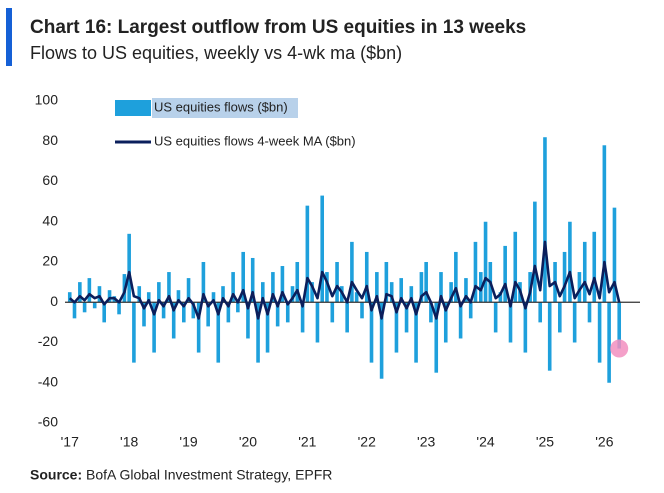  What do you see at coordinates (133, 108) in the screenshot?
I see `legend-swatch` at bounding box center [133, 108].